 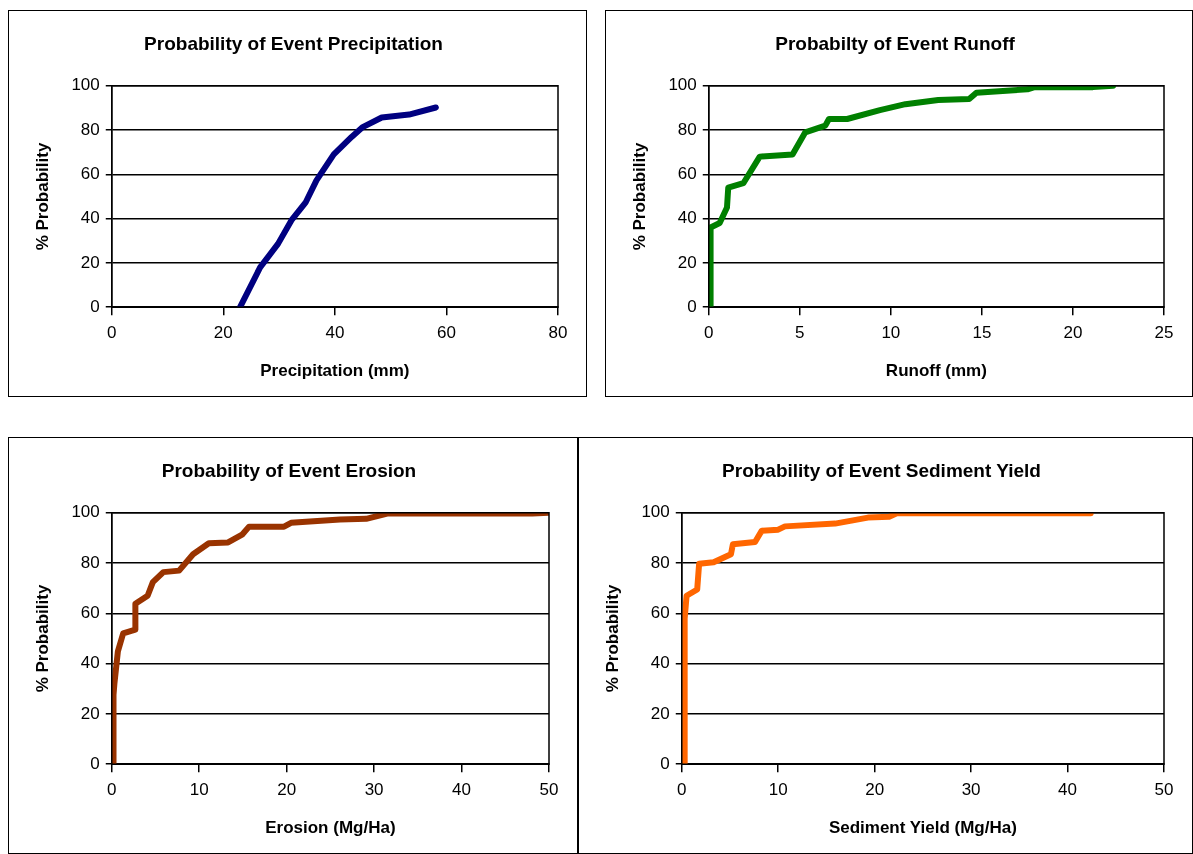 What do you see at coordinates (936, 371) in the screenshot?
I see `x-axis-title: Runoff (mm)` at bounding box center [936, 371].